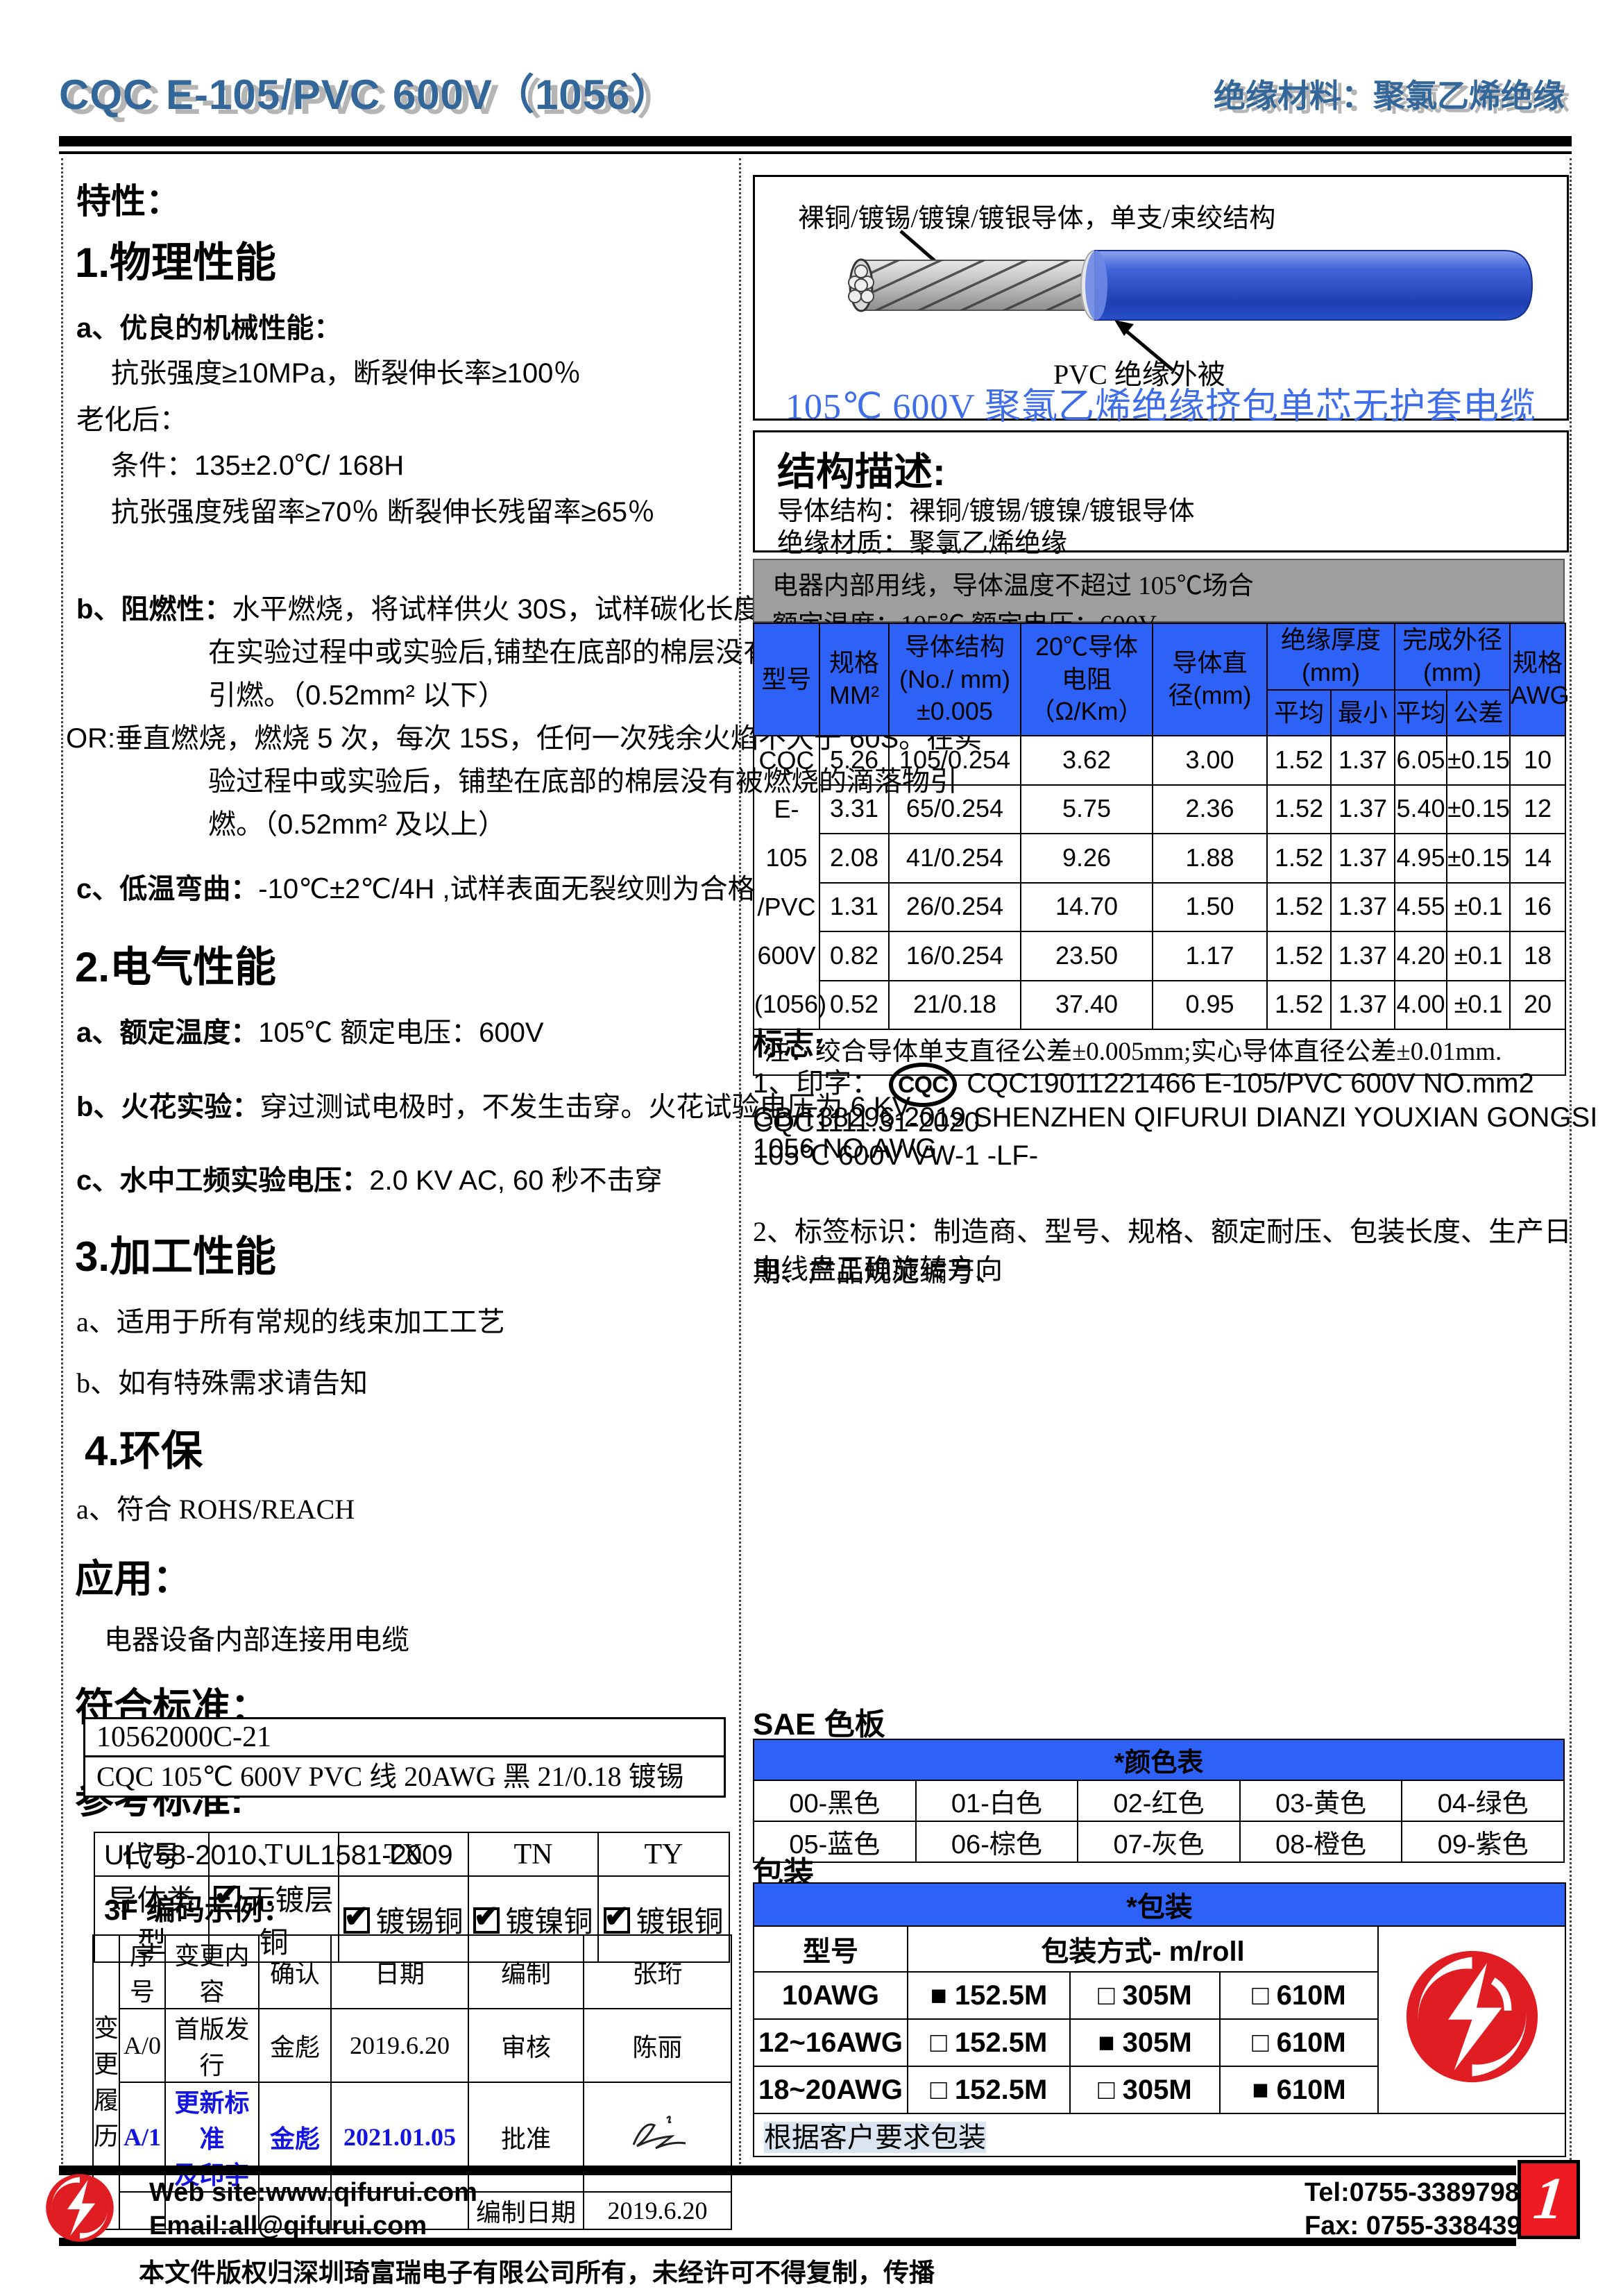 The image size is (1623, 2296). Describe the element at coordinates (875, 2137) in the screenshot. I see `packaging-note: 根据客户要求包装` at that location.